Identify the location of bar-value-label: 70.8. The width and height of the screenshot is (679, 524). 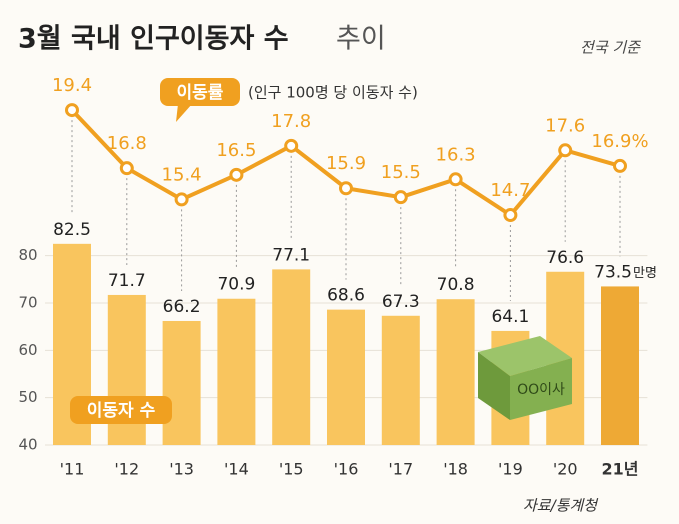
(456, 285).